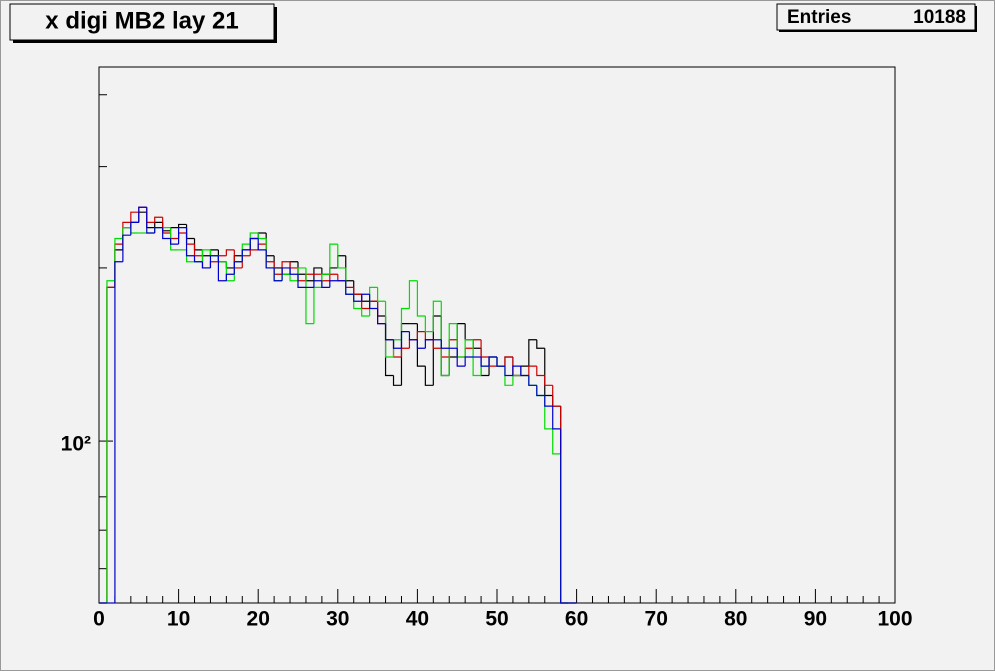  I want to click on x-tick-label: 50, so click(496, 619).